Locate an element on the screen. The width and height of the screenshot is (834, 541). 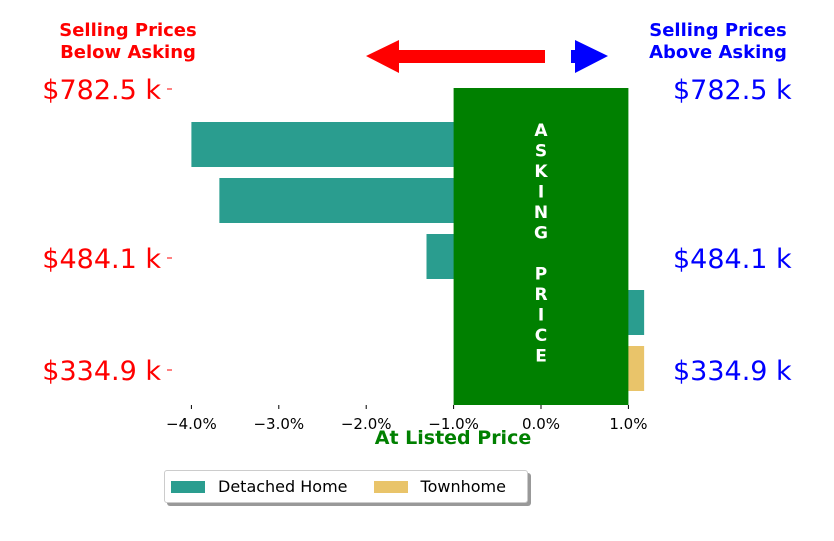
asking-price-band is located at coordinates (541, 246).